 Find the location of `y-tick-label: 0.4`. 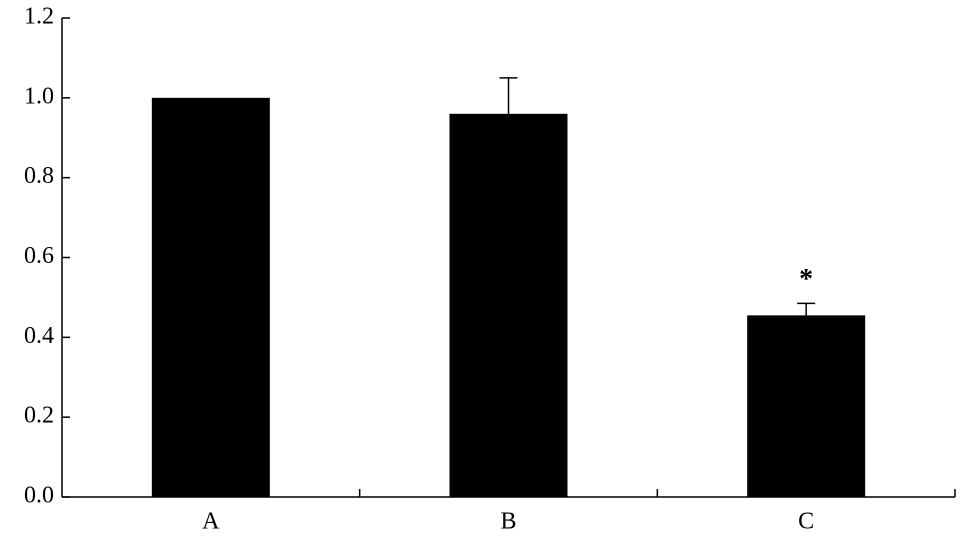

y-tick-label: 0.4 is located at coordinates (39, 336).